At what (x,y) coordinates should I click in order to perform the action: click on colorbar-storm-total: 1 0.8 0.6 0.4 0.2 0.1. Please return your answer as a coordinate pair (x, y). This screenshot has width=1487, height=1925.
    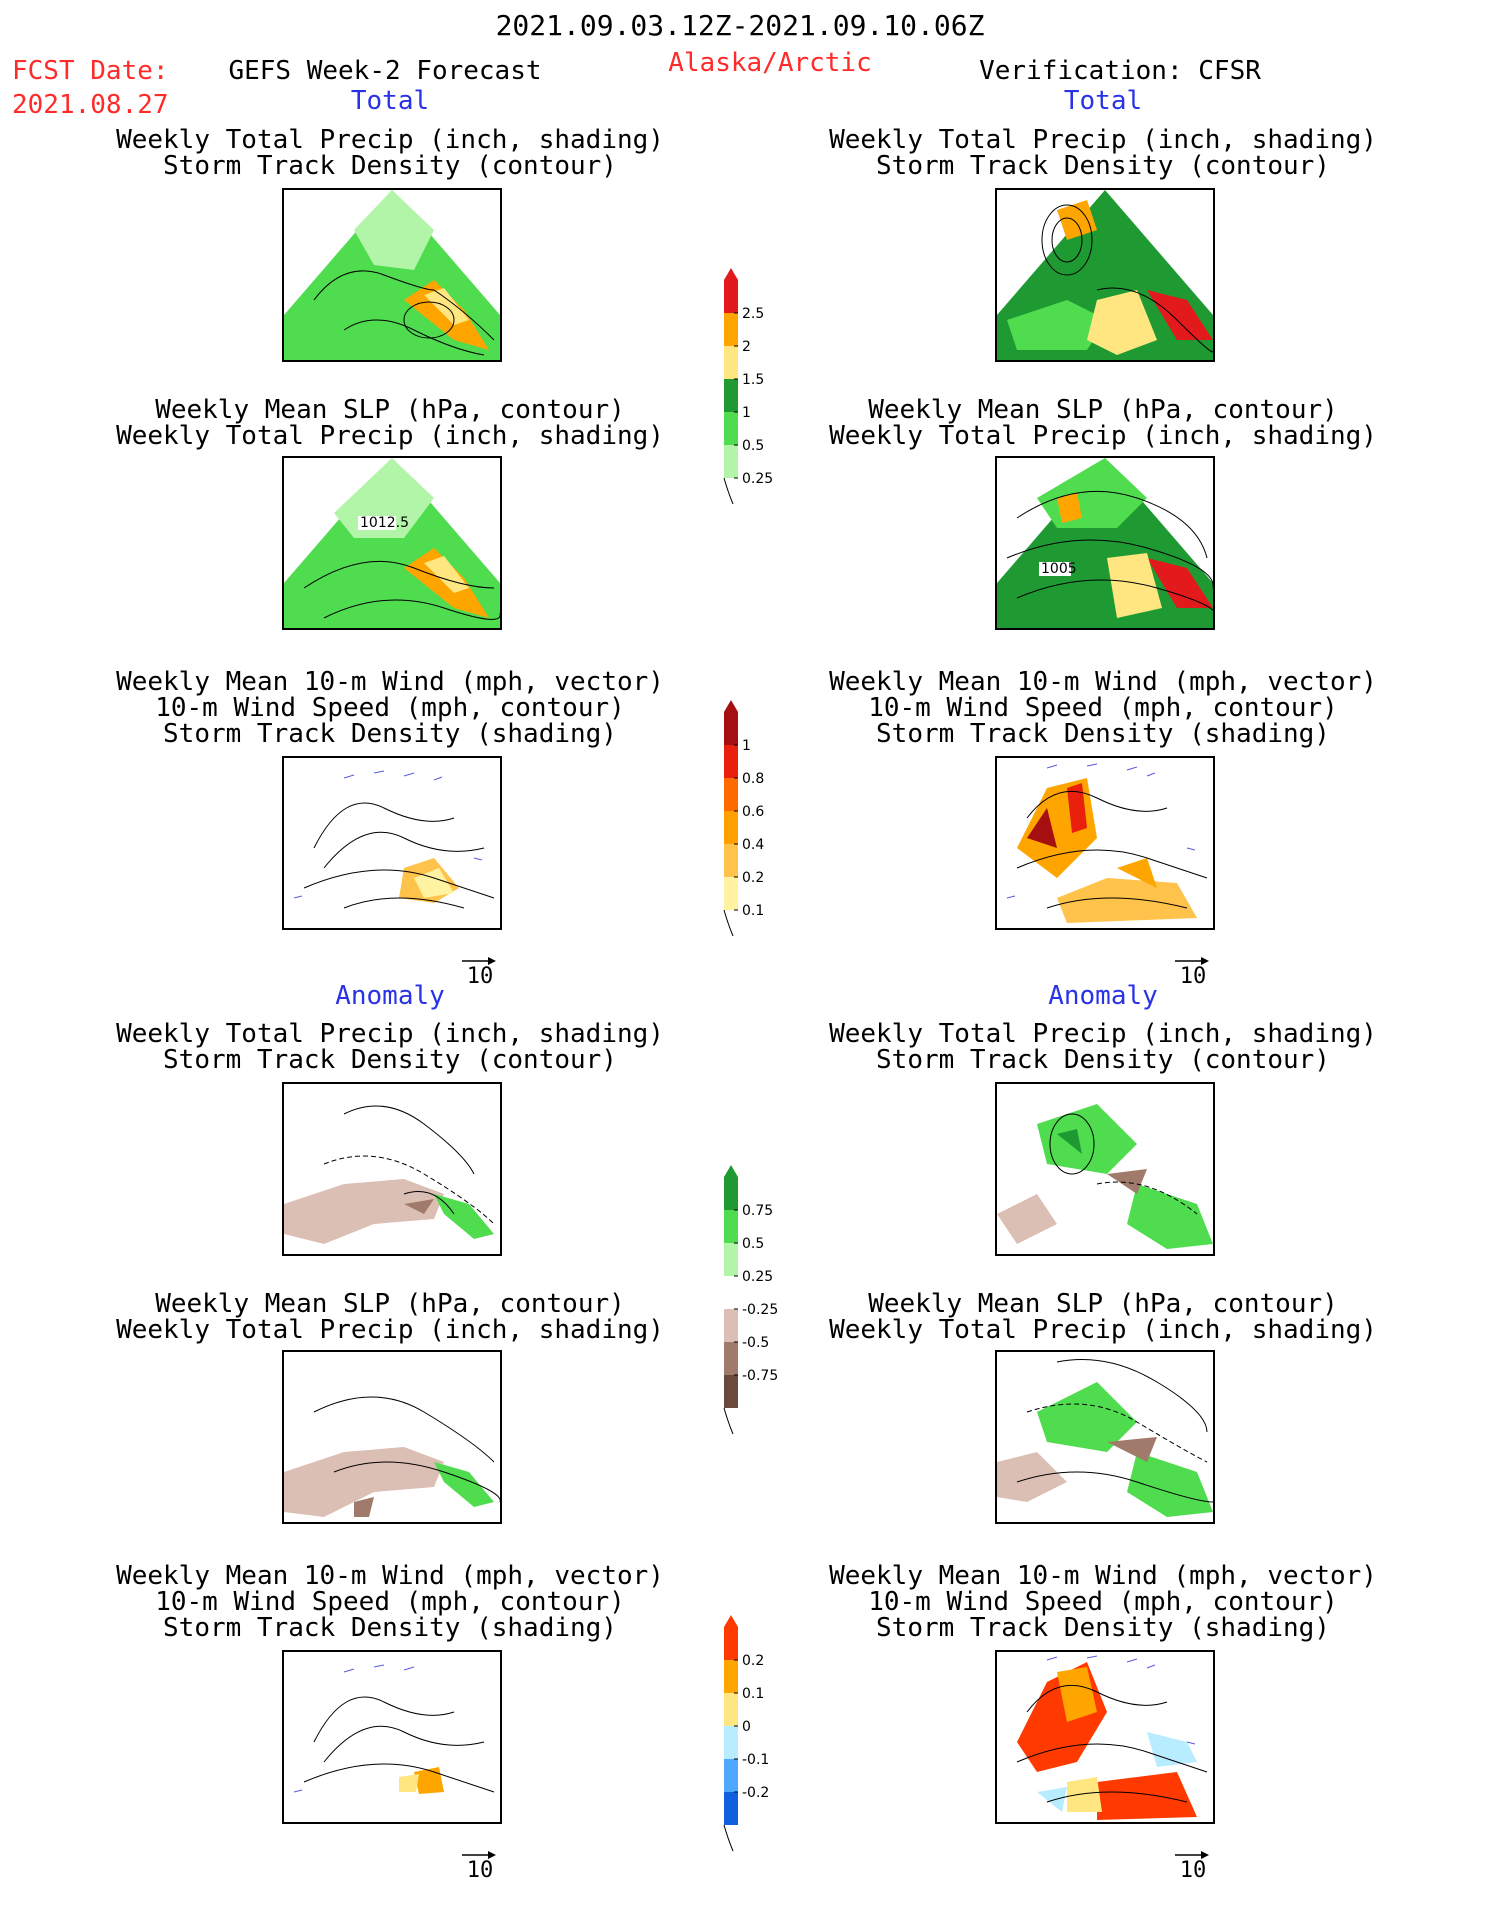
    Looking at the image, I should click on (758, 847).